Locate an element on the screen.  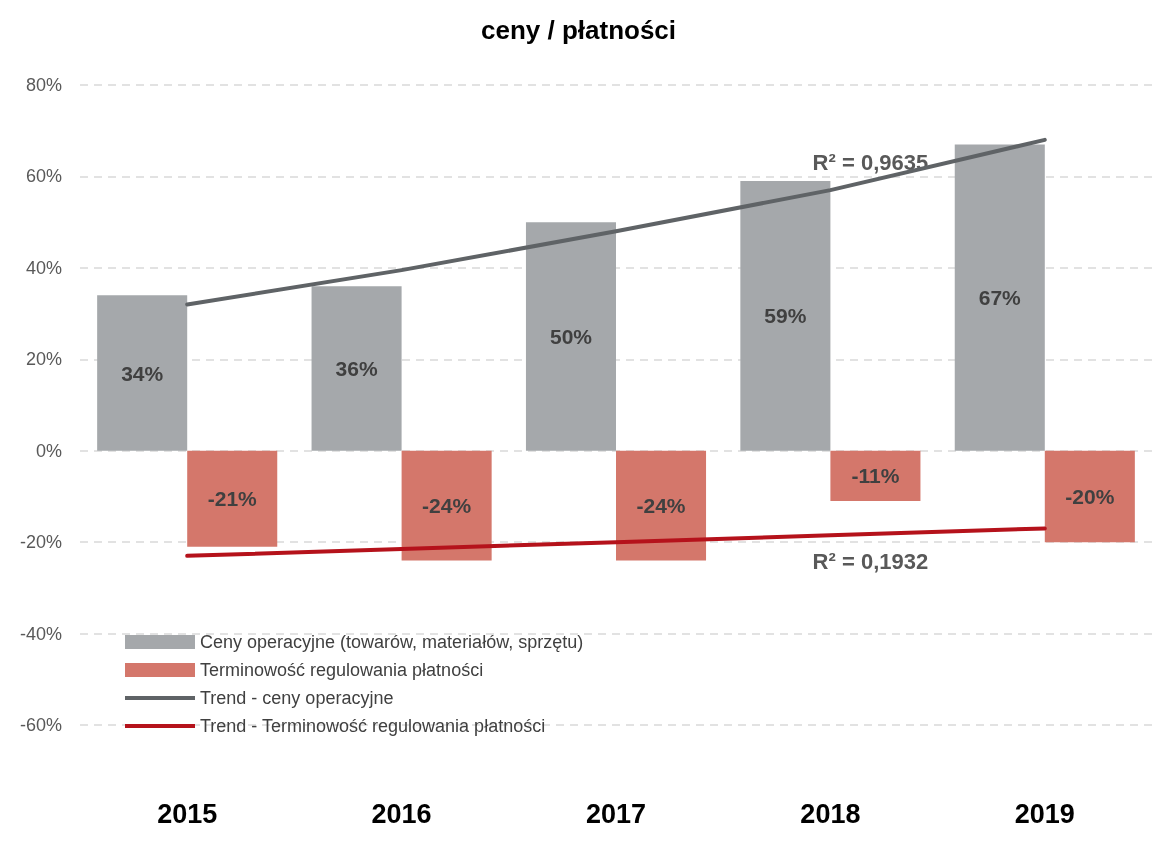
data-label: 50% is located at coordinates (571, 336).